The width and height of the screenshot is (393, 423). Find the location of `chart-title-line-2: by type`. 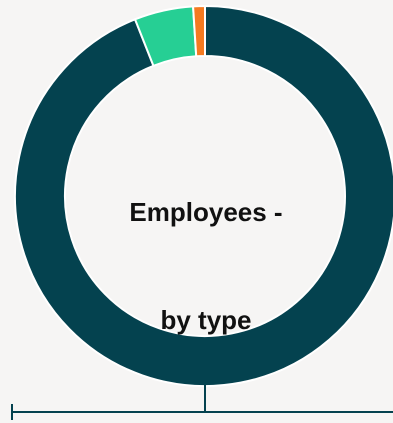

chart-title-line-2: by type is located at coordinates (206, 320).